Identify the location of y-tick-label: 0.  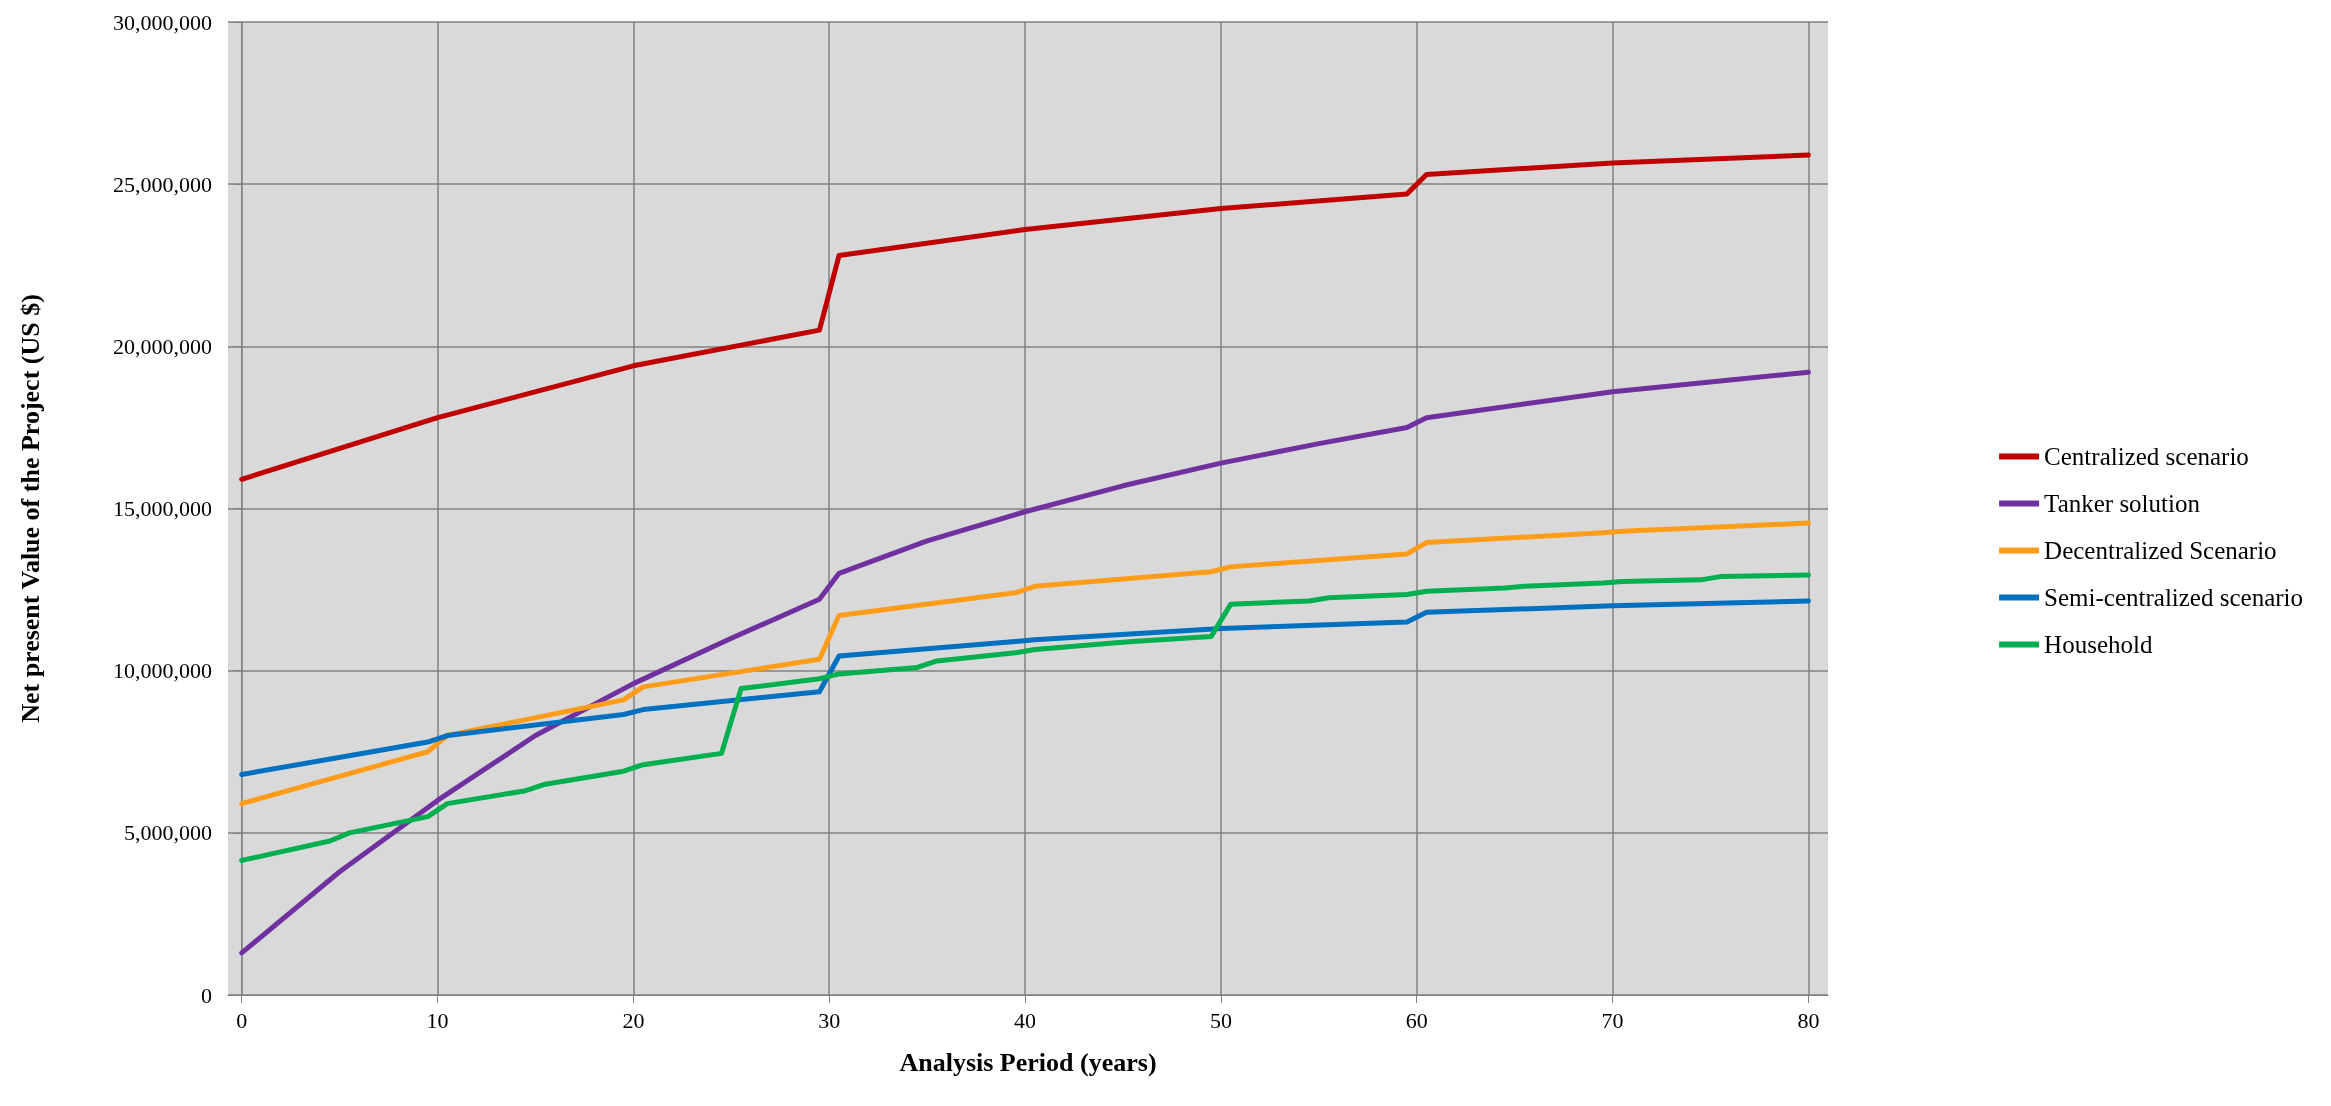
(206, 995).